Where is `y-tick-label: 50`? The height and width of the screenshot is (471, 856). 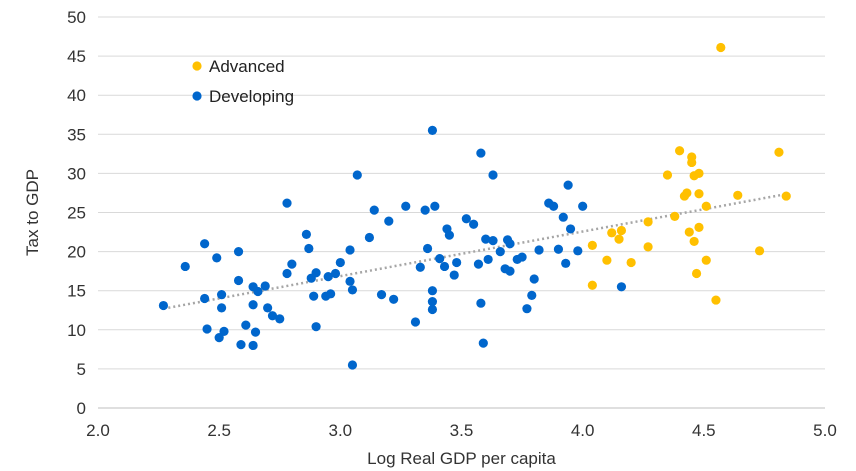
y-tick-label: 50 is located at coordinates (76, 17).